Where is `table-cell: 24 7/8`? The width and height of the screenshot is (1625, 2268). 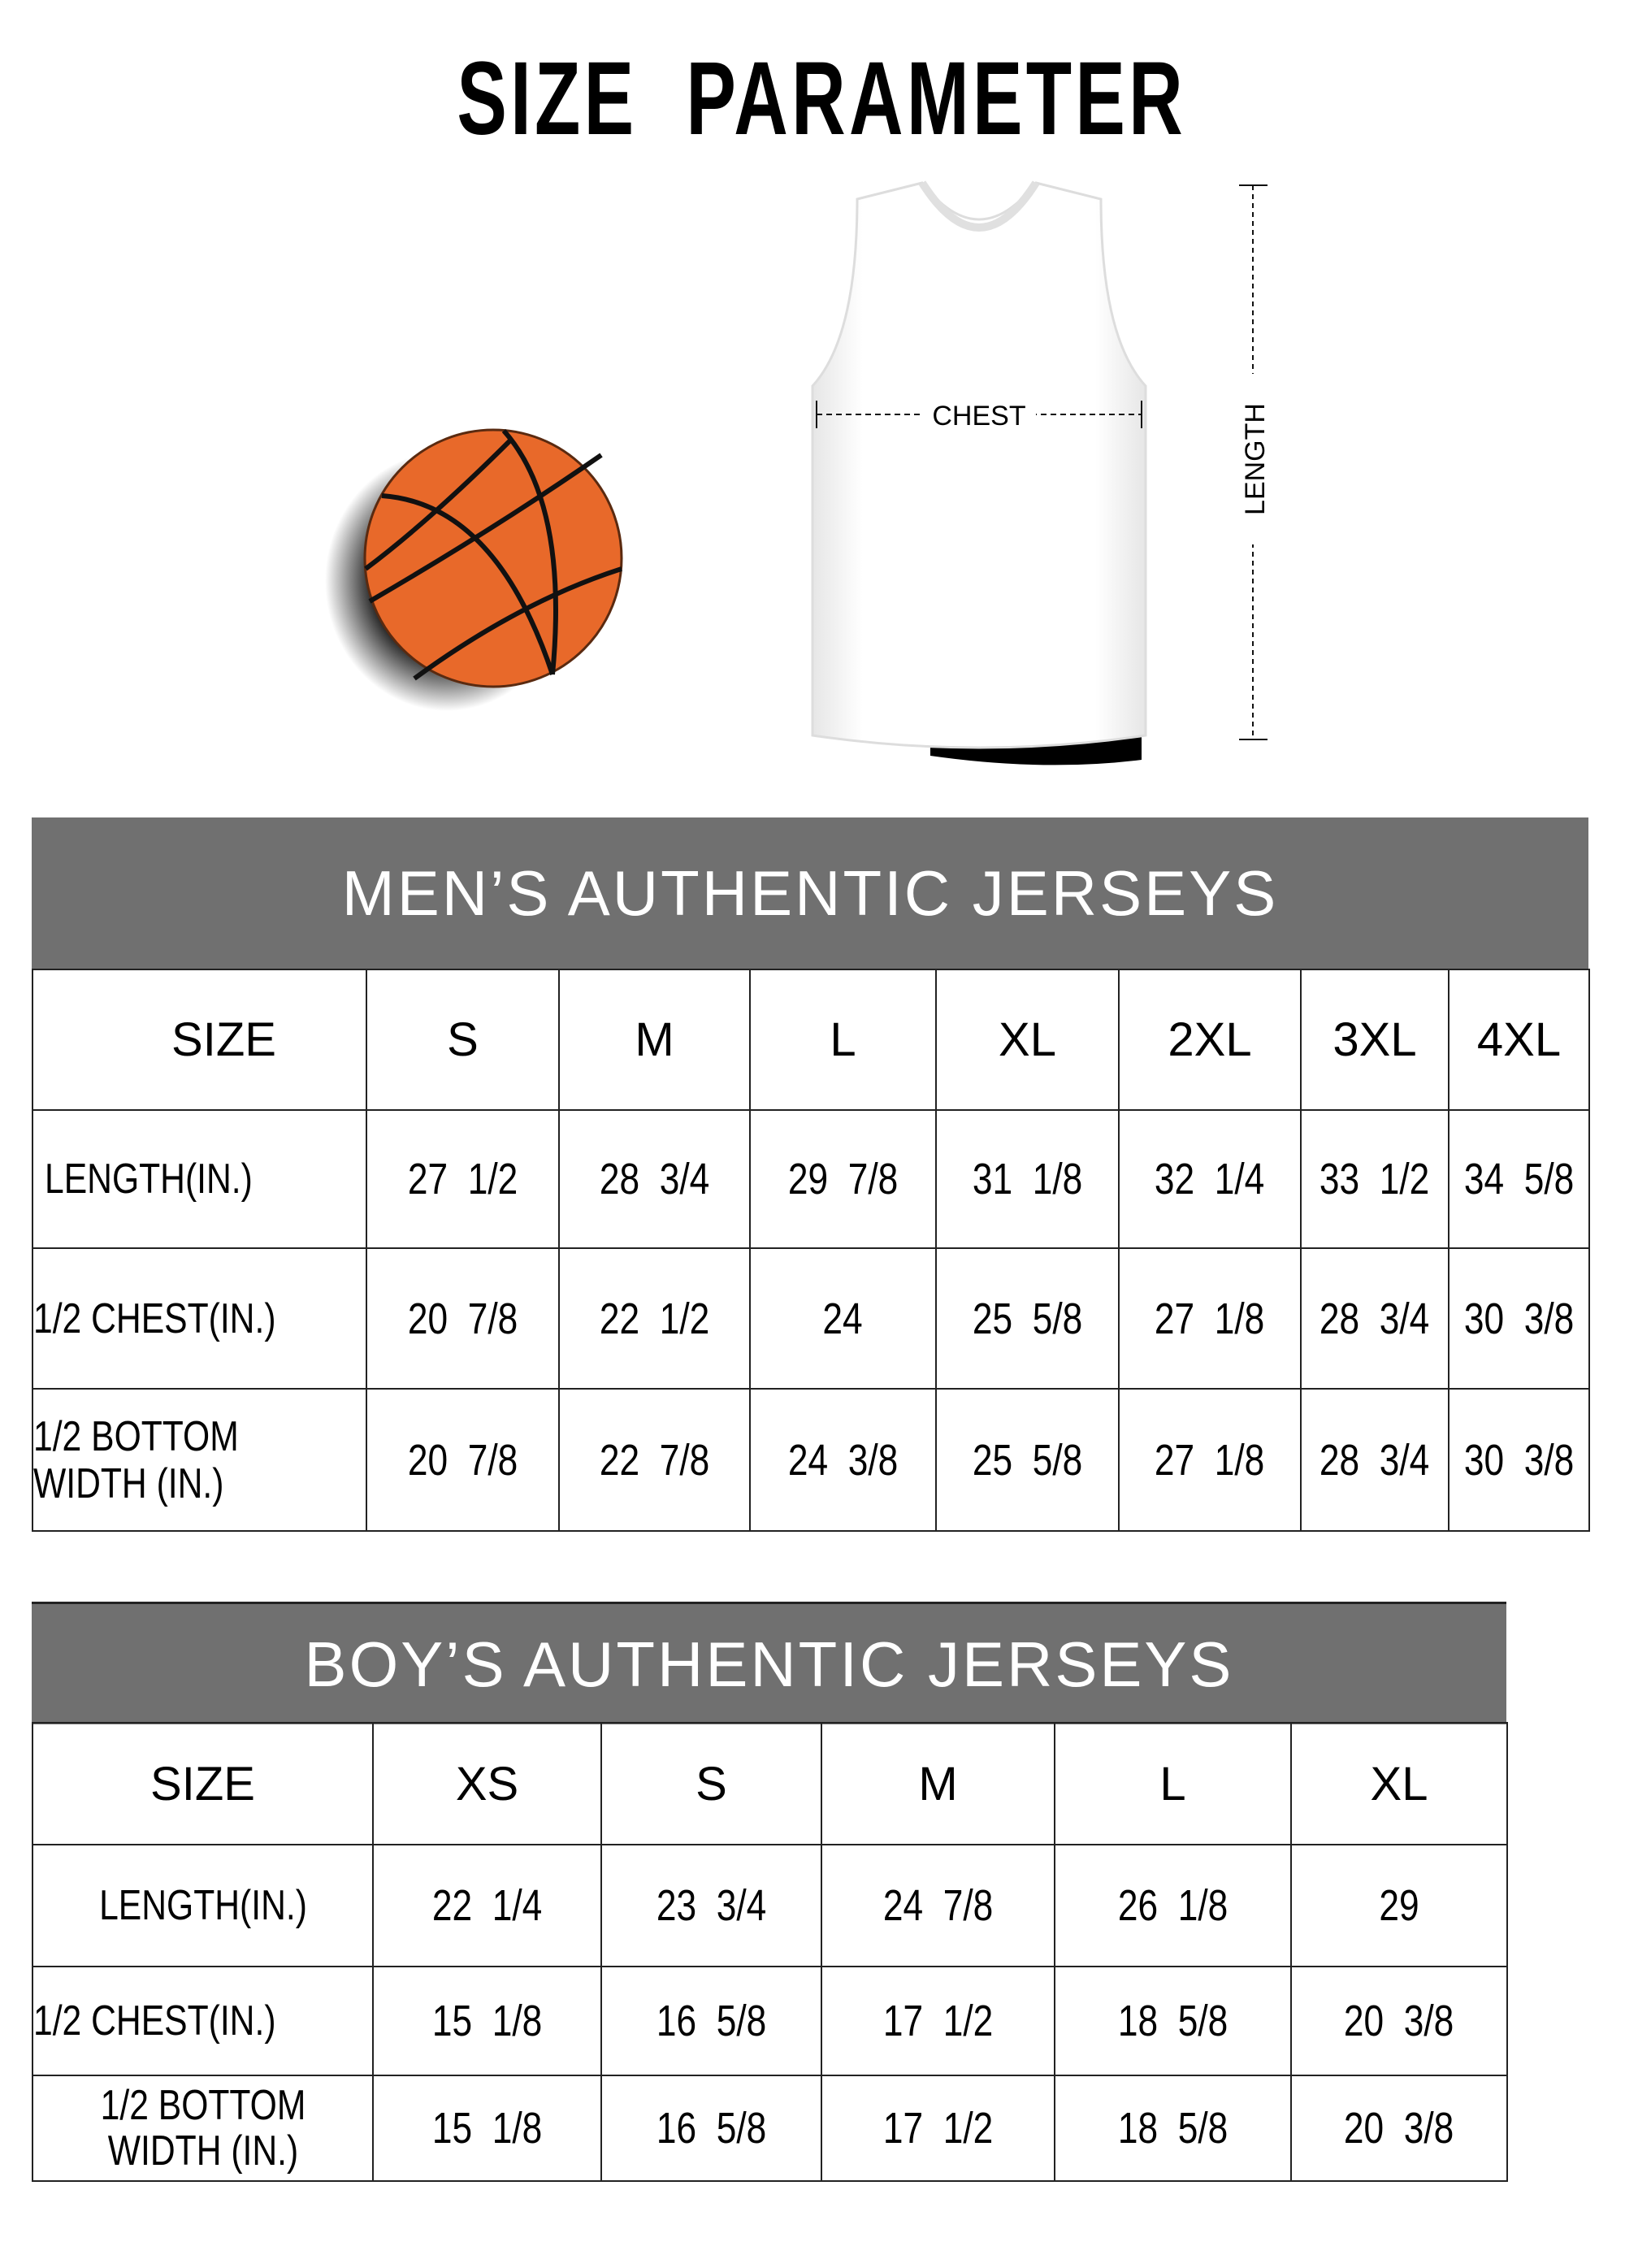
table-cell: 24 7/8 is located at coordinates (938, 1905).